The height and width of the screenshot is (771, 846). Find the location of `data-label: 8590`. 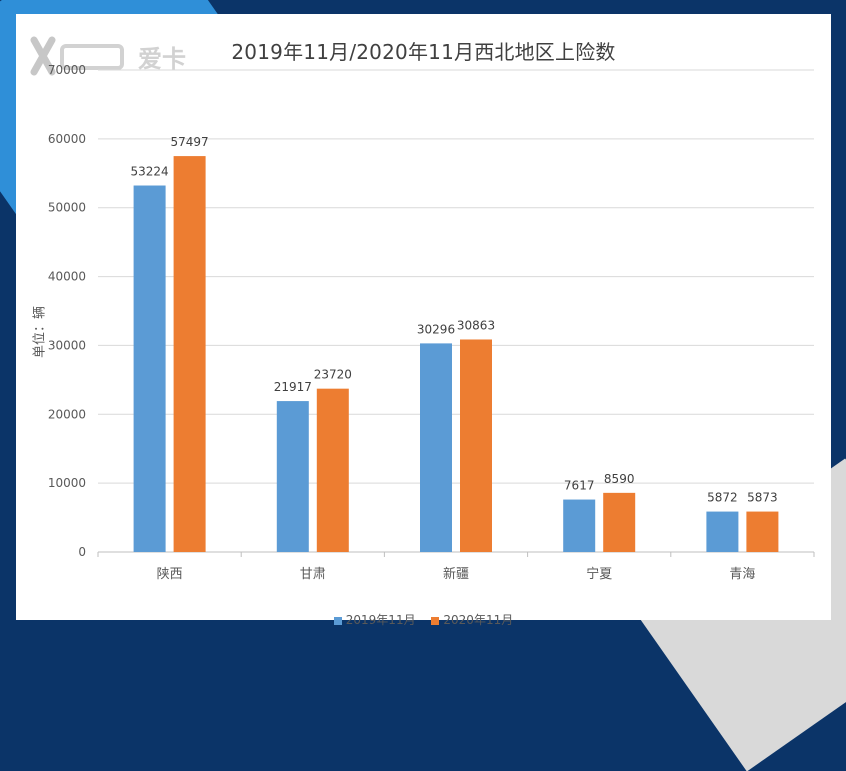

data-label: 8590 is located at coordinates (619, 479).